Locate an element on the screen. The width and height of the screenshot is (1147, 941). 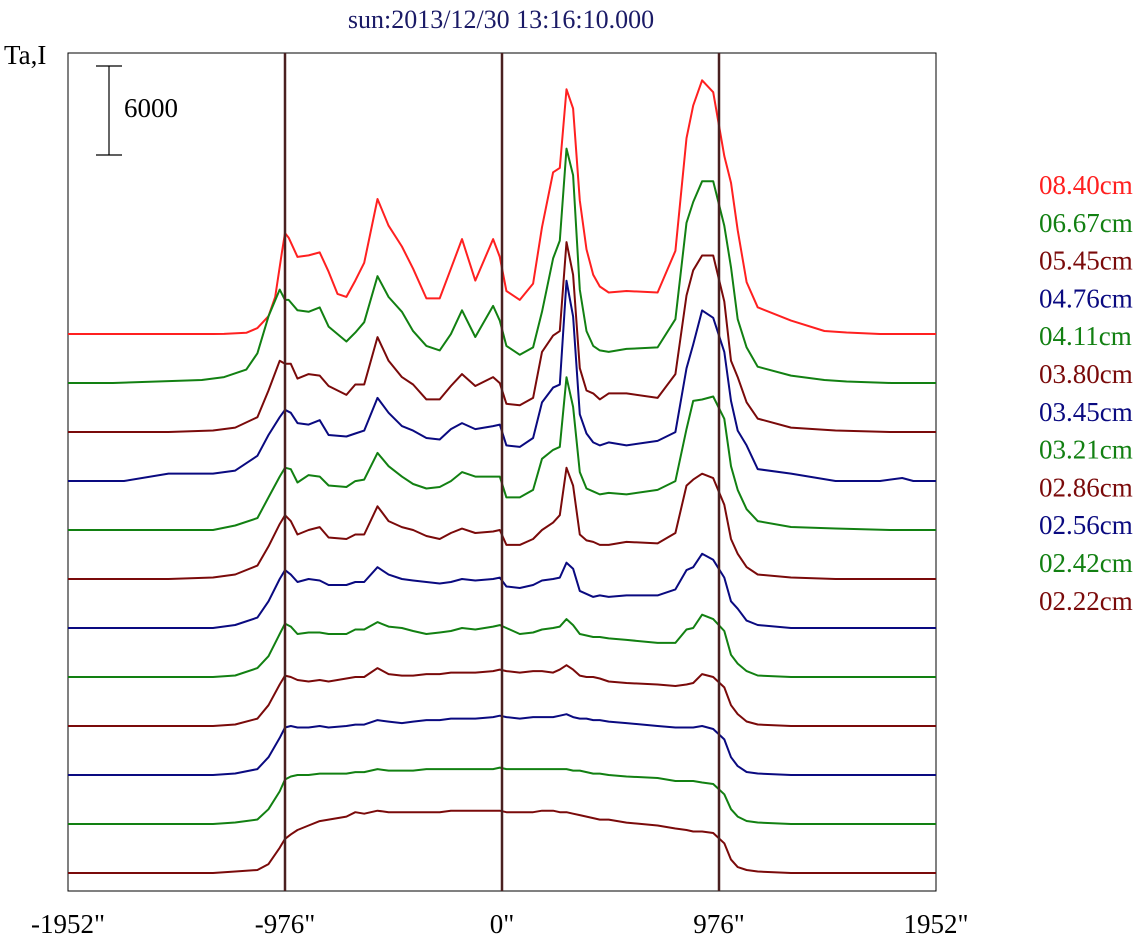
legend-entry-04-76cm: 04.76cm is located at coordinates (1086, 298).